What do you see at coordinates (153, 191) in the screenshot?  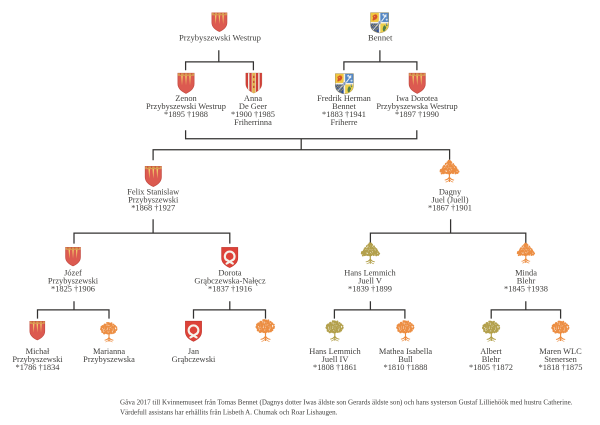 I see `svg-text: Felix Stanislaw` at bounding box center [153, 191].